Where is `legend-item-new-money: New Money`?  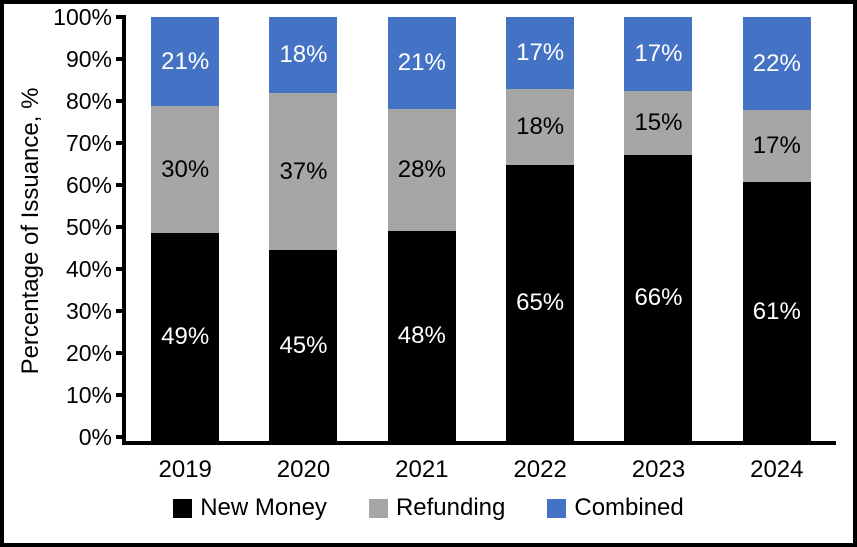 legend-item-new-money: New Money is located at coordinates (250, 508).